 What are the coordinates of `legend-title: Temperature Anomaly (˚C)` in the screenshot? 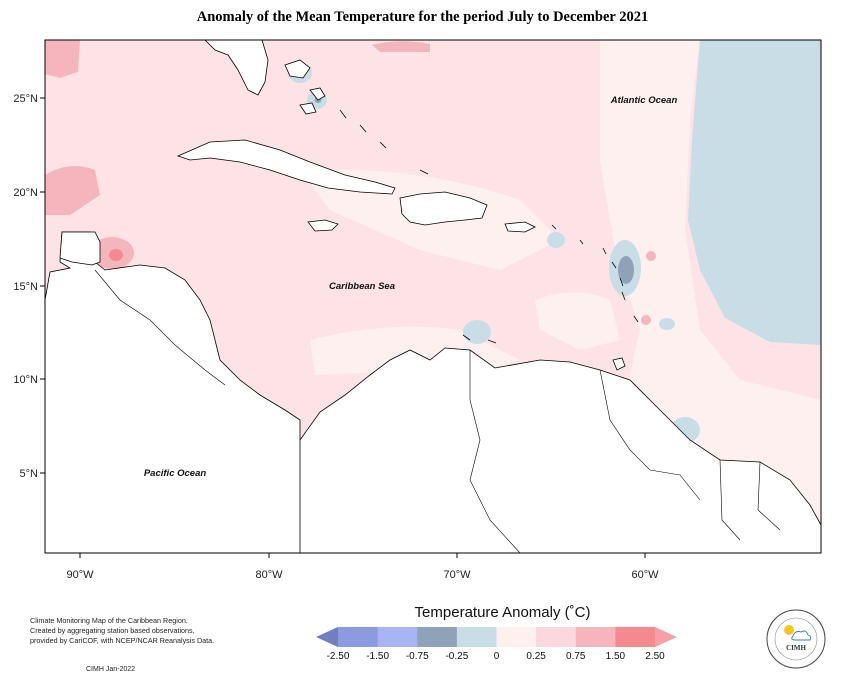 It's located at (502, 612).